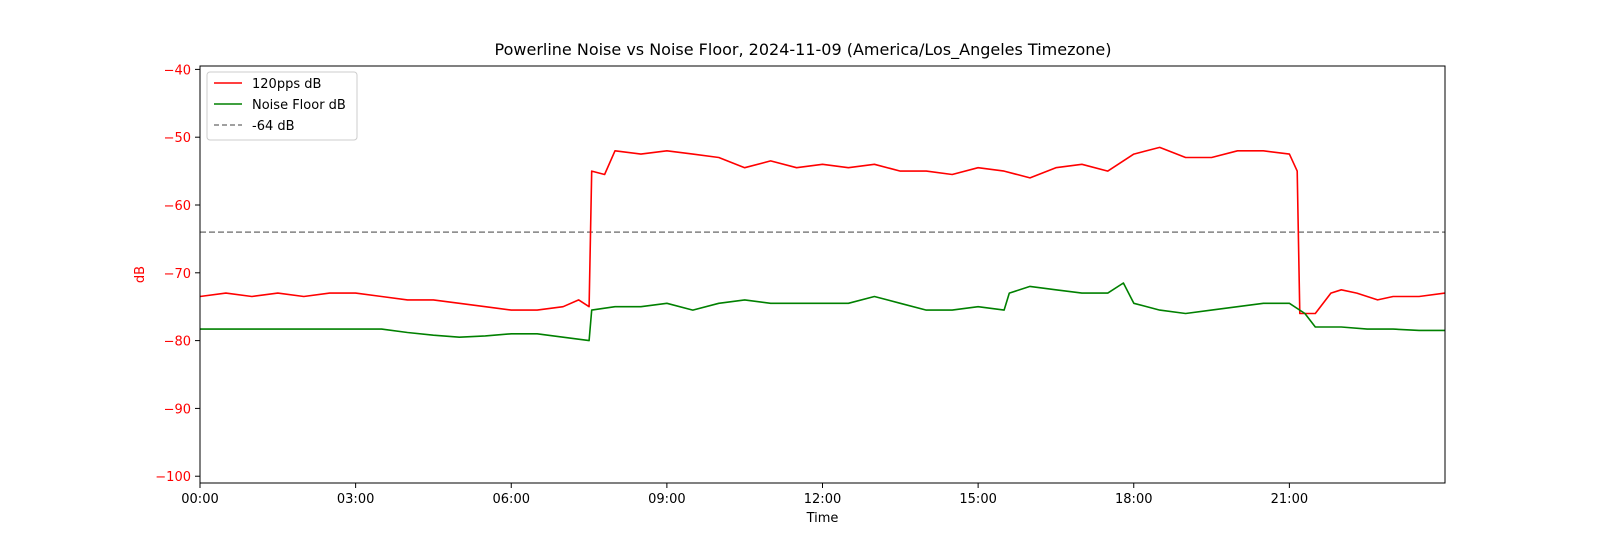  What do you see at coordinates (977, 499) in the screenshot?
I see `x-tick-label-5: 15:00` at bounding box center [977, 499].